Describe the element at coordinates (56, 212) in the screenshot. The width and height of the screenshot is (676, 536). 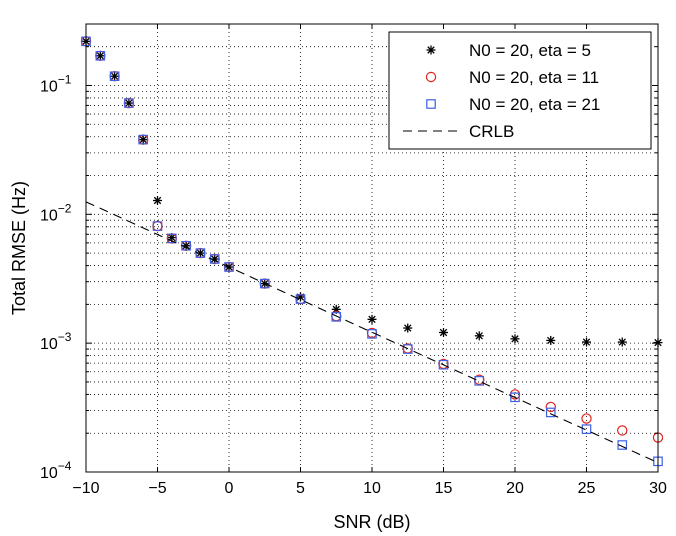
I see `y-tick-label: 10⁻²` at that location.